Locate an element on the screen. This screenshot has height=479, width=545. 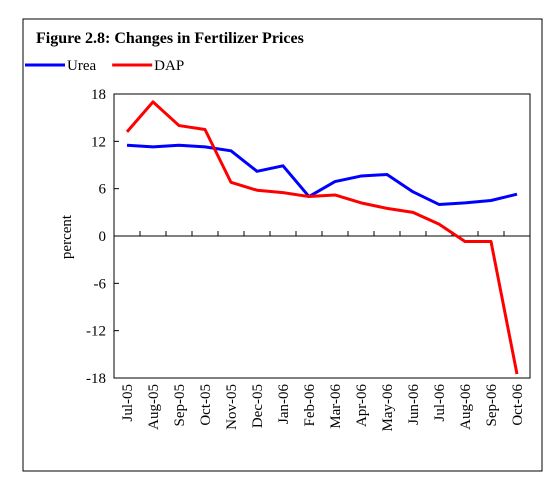
y-tick-label: -6 is located at coordinates (100, 284).